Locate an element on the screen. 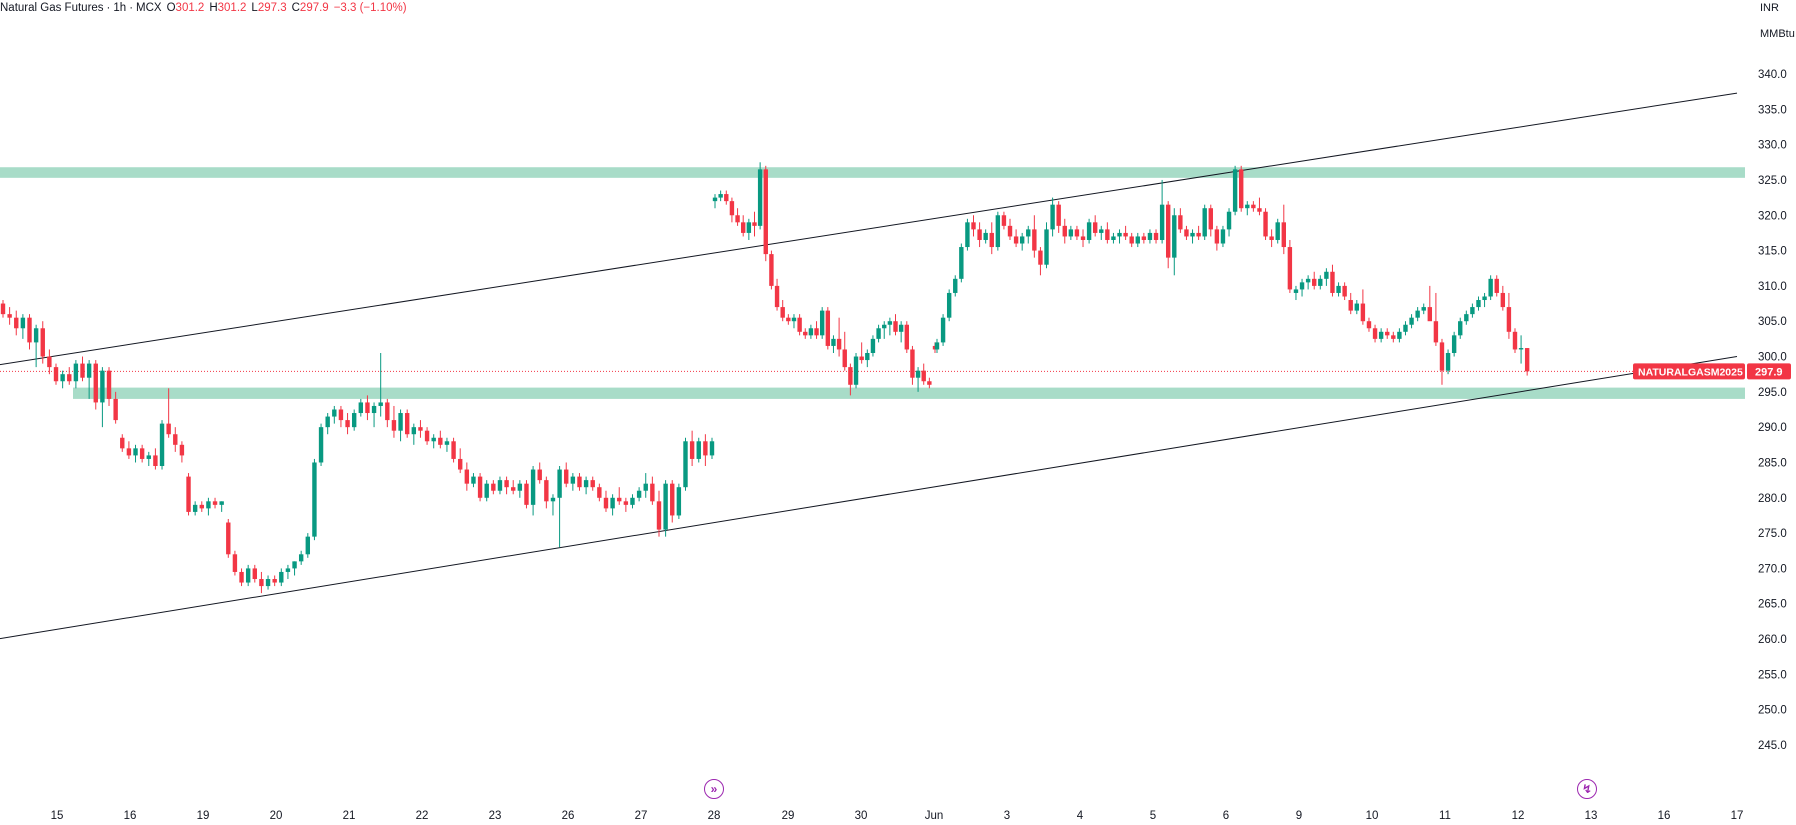 This screenshot has height=825, width=1796. lightning-event-icon: ↯ is located at coordinates (1587, 789).